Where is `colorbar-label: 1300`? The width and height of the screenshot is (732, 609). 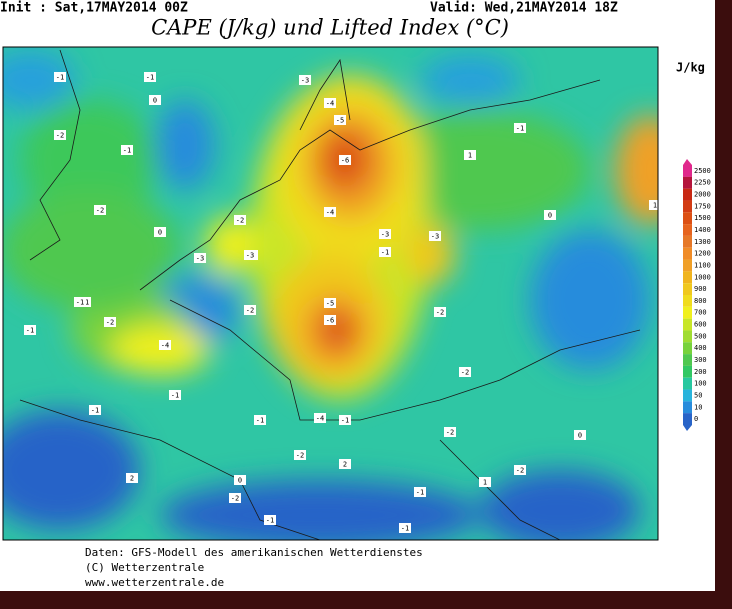
colorbar-label: 1300 is located at coordinates (702, 242).